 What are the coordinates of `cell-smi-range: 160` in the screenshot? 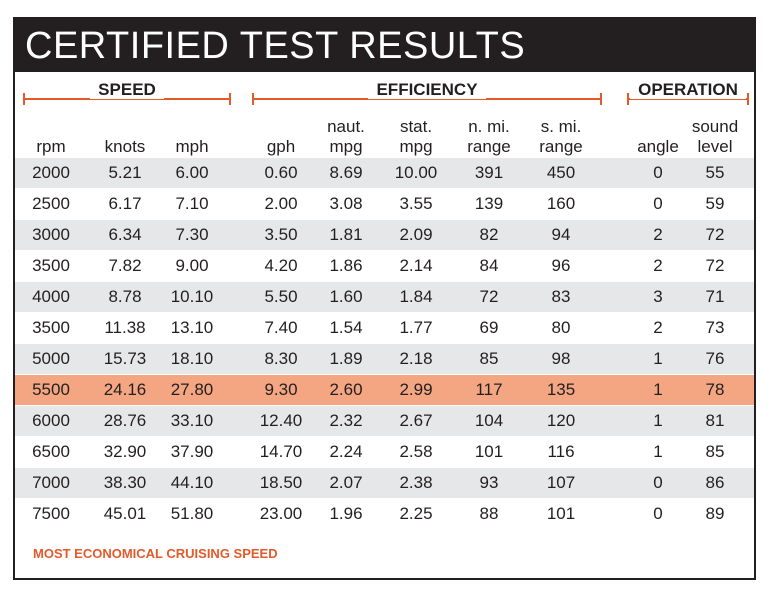 It's located at (561, 203).